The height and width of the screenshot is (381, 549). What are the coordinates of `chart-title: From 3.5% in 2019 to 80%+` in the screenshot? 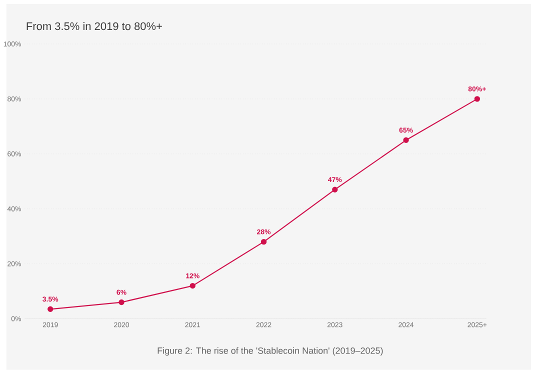 It's located at (94, 26).